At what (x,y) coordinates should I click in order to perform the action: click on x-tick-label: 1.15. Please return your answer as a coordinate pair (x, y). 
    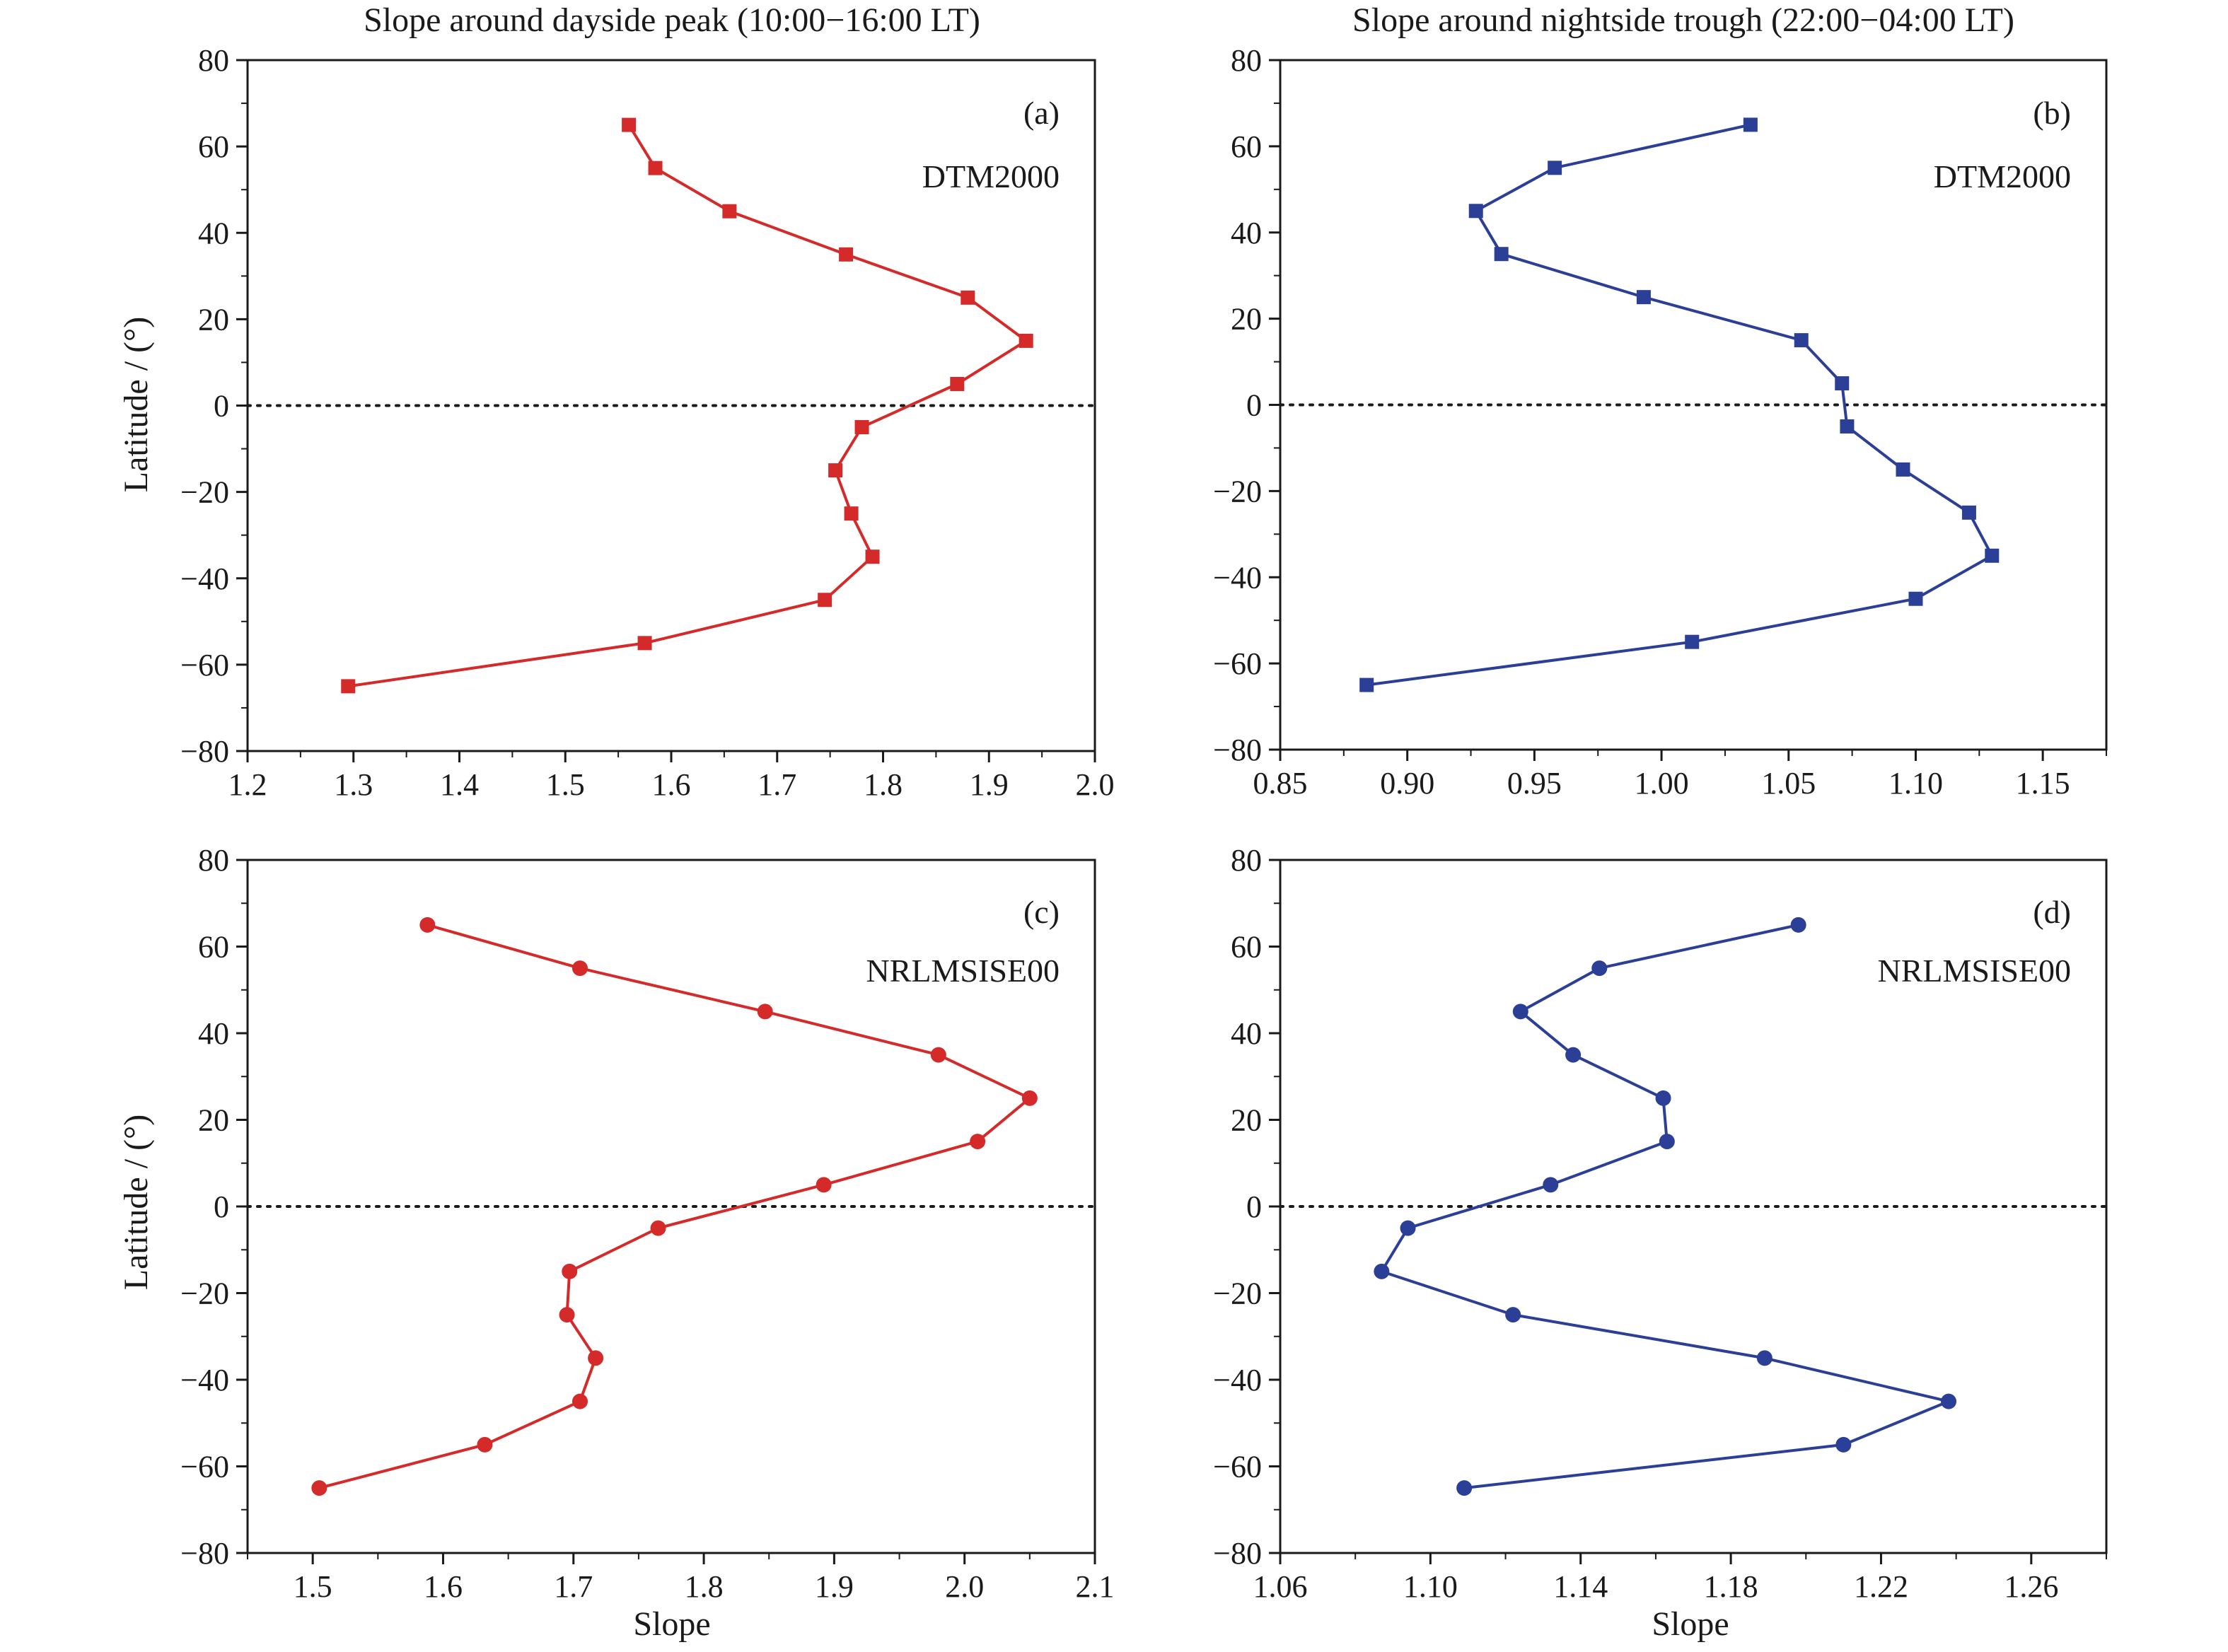
    Looking at the image, I should click on (2043, 783).